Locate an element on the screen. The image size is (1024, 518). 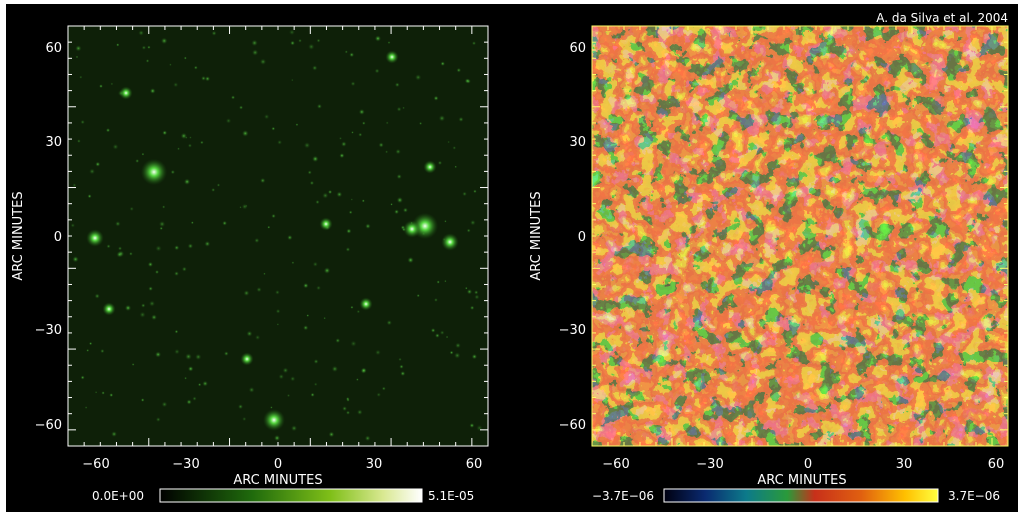
right-colorbar-min-label: −3.7E−06 is located at coordinates (623, 496).